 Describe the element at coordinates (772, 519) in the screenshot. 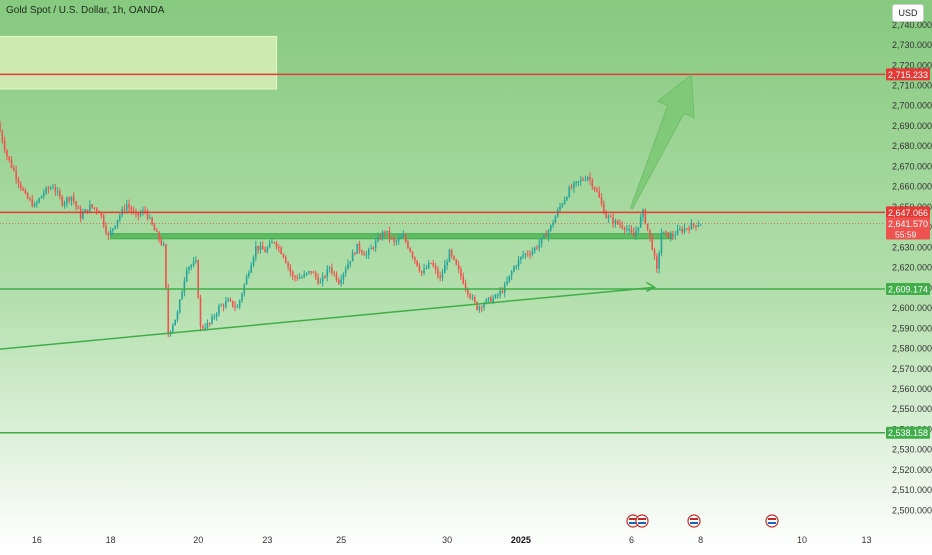

I see `flag-event-stripe` at that location.